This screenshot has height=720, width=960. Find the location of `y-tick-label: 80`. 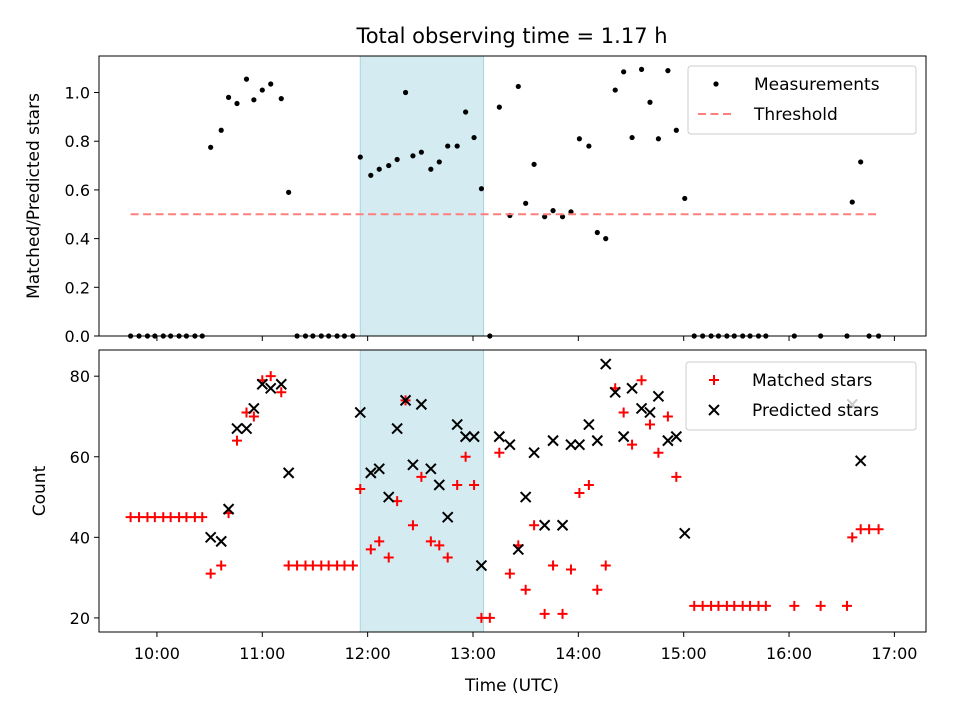

y-tick-label: 80 is located at coordinates (80, 376).